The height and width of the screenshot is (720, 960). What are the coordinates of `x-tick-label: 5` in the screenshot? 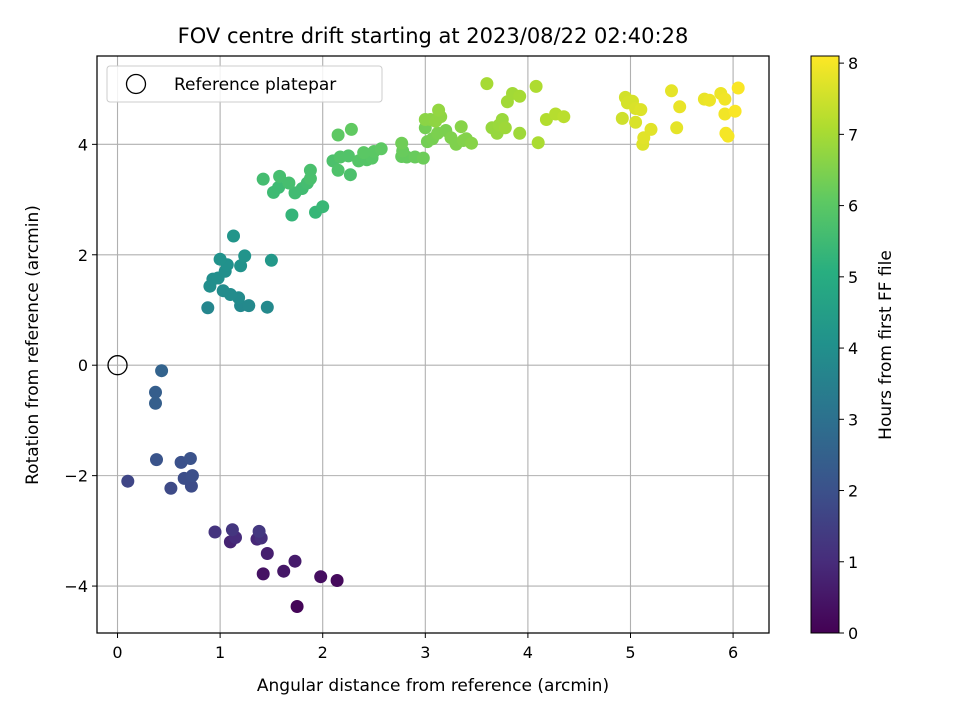 It's located at (630, 652).